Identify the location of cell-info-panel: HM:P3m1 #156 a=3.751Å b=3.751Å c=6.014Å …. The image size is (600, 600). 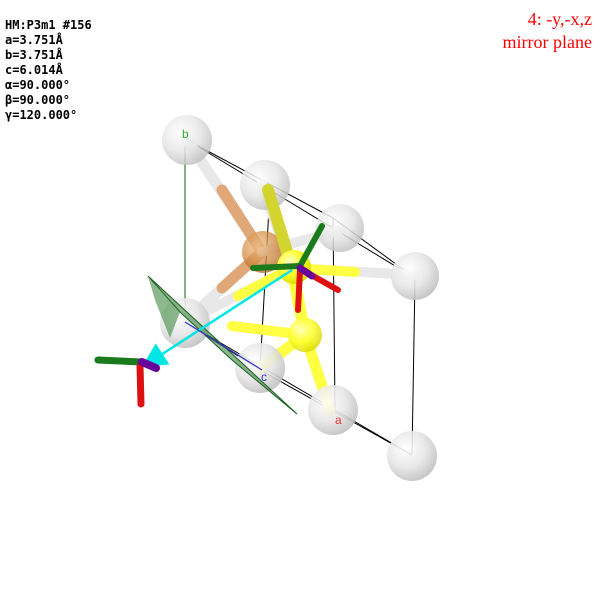
(48, 70).